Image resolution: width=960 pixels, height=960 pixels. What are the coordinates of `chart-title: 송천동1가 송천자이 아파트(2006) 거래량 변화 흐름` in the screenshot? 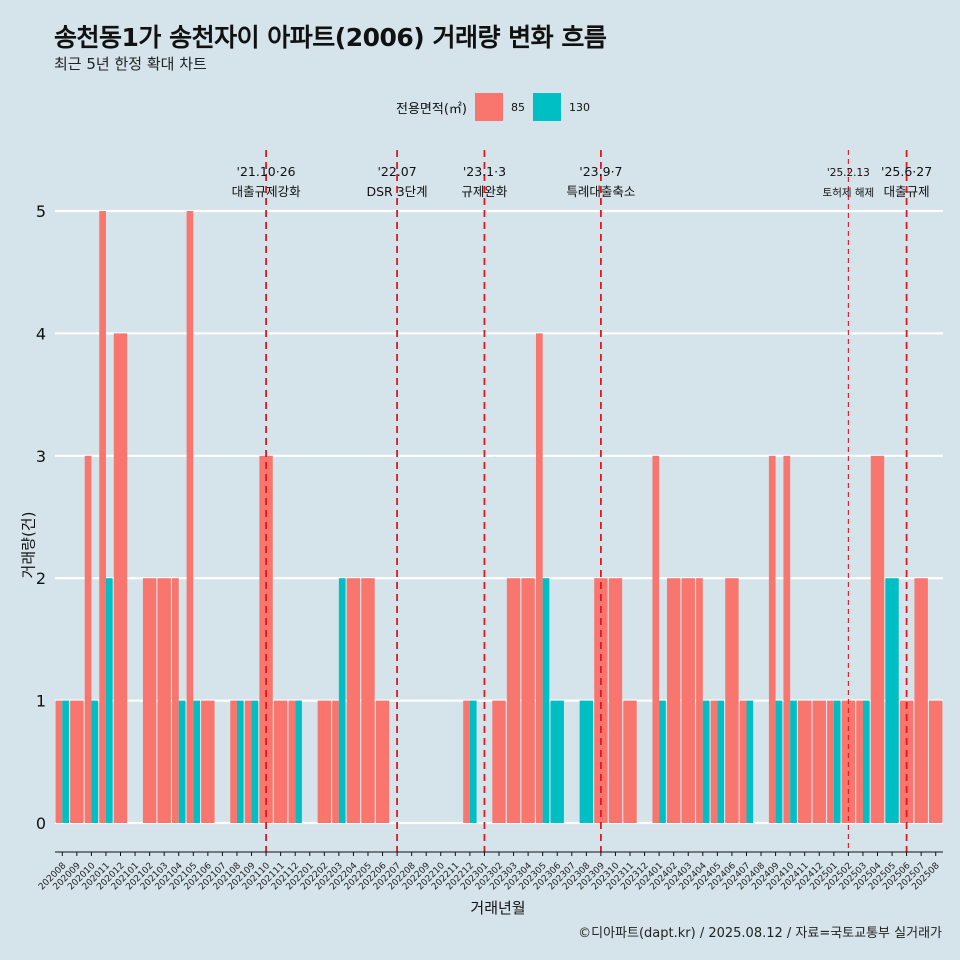 It's located at (330, 37).